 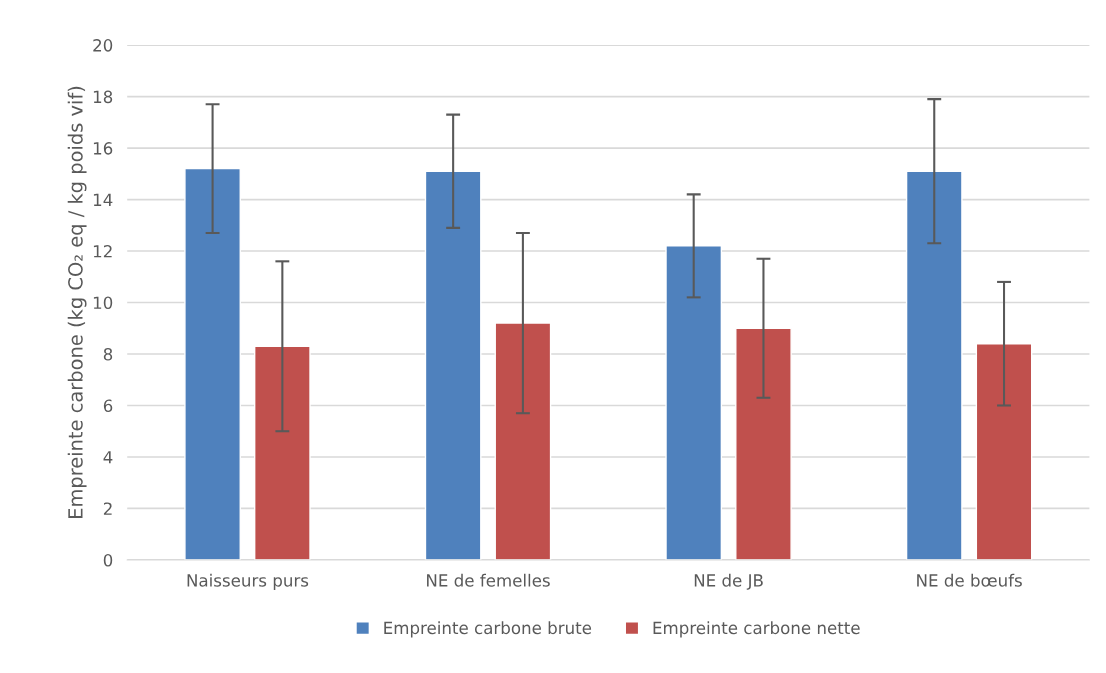 What do you see at coordinates (488, 580) in the screenshot?
I see `x-tick-label: NE de femelles` at bounding box center [488, 580].